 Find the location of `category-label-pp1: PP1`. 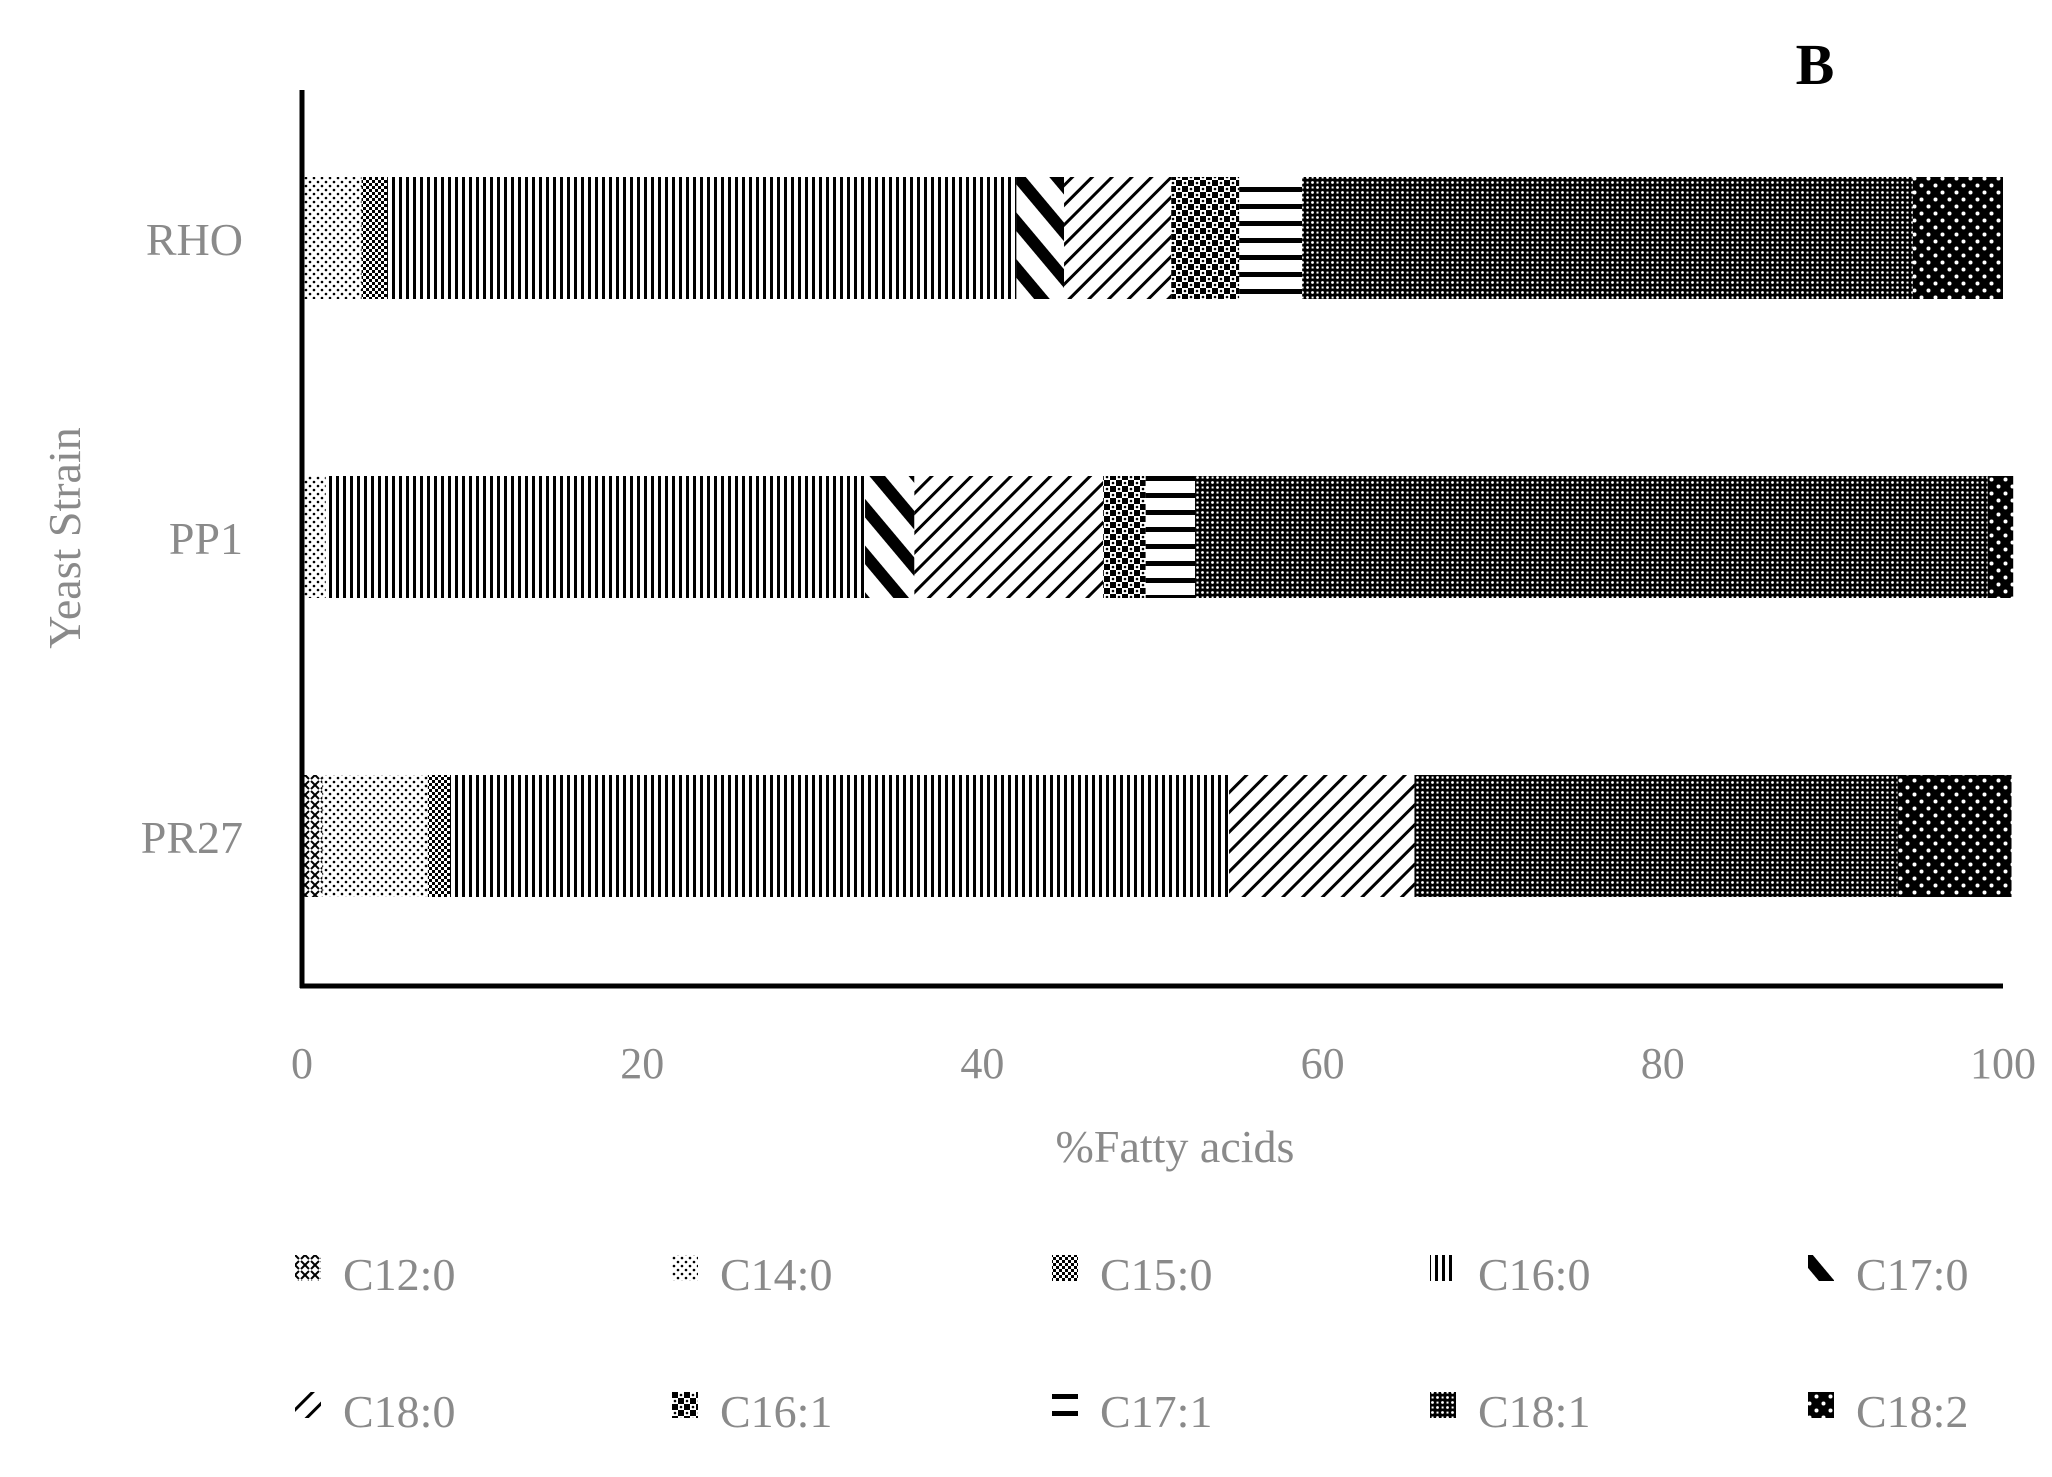

category-label-pp1: PP1 is located at coordinates (206, 538).